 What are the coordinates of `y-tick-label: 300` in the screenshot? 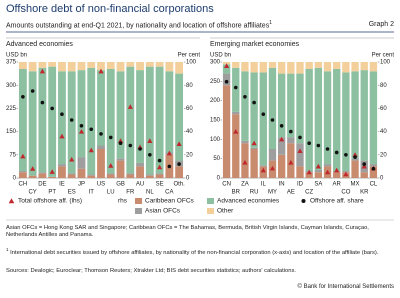 It's located at (215, 63).